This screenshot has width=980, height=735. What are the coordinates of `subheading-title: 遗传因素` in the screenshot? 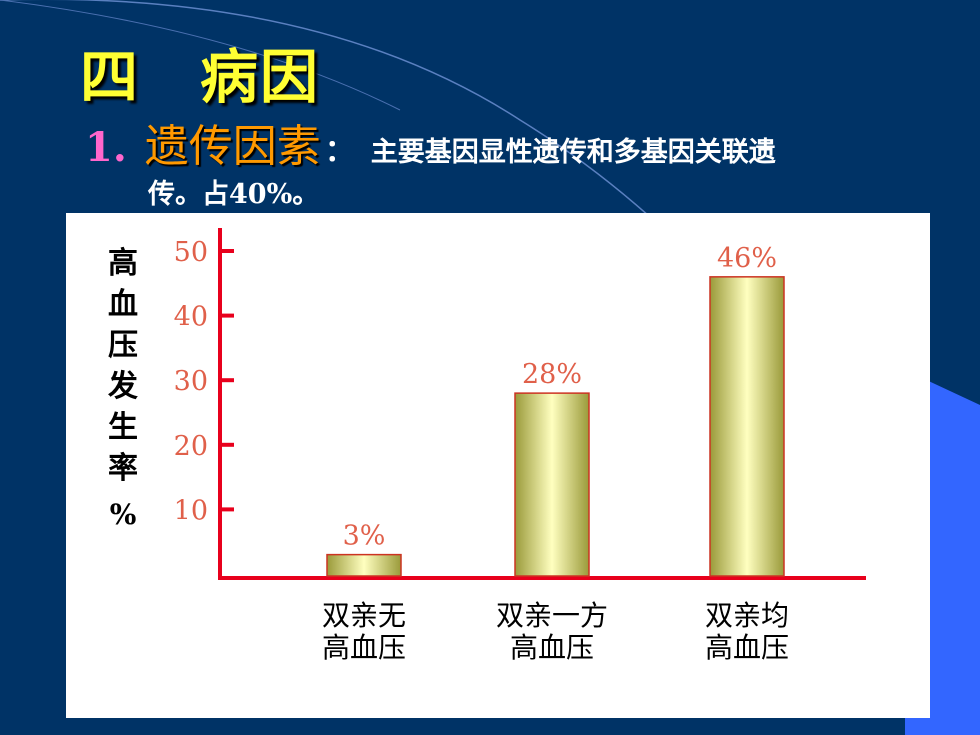 It's located at (232, 146).